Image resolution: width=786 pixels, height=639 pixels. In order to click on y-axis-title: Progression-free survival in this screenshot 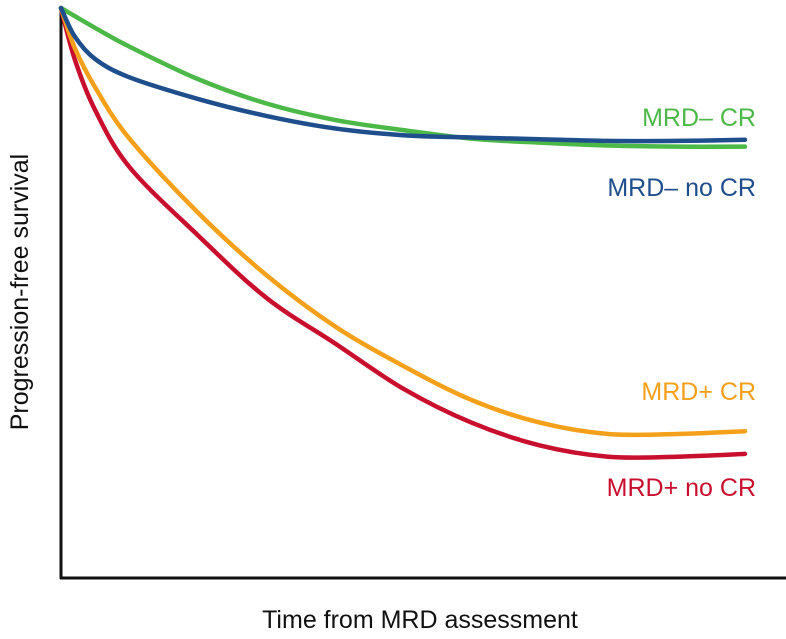, I will do `click(20, 292)`.